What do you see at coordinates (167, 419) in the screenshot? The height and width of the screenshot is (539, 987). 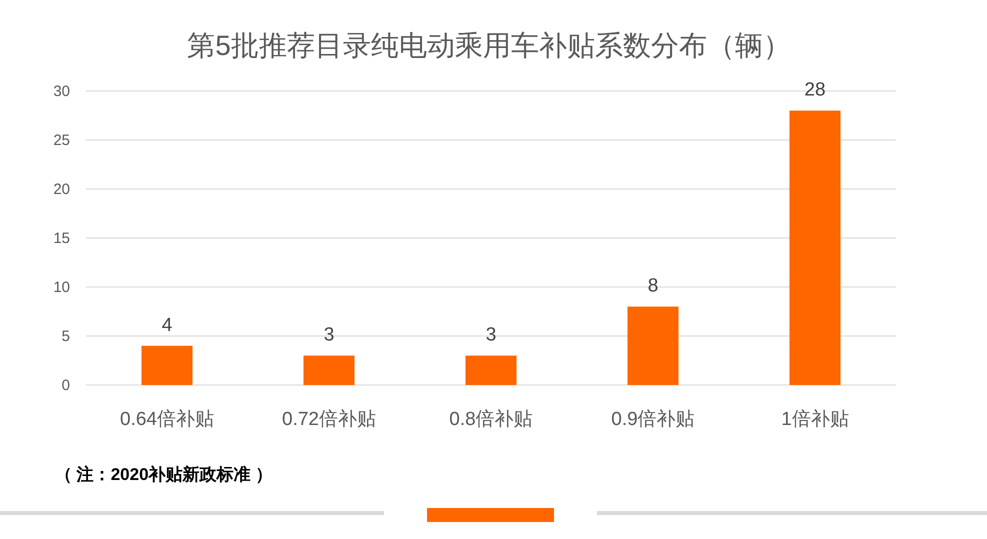 I see `xtick: 0.64倍补贴` at bounding box center [167, 419].